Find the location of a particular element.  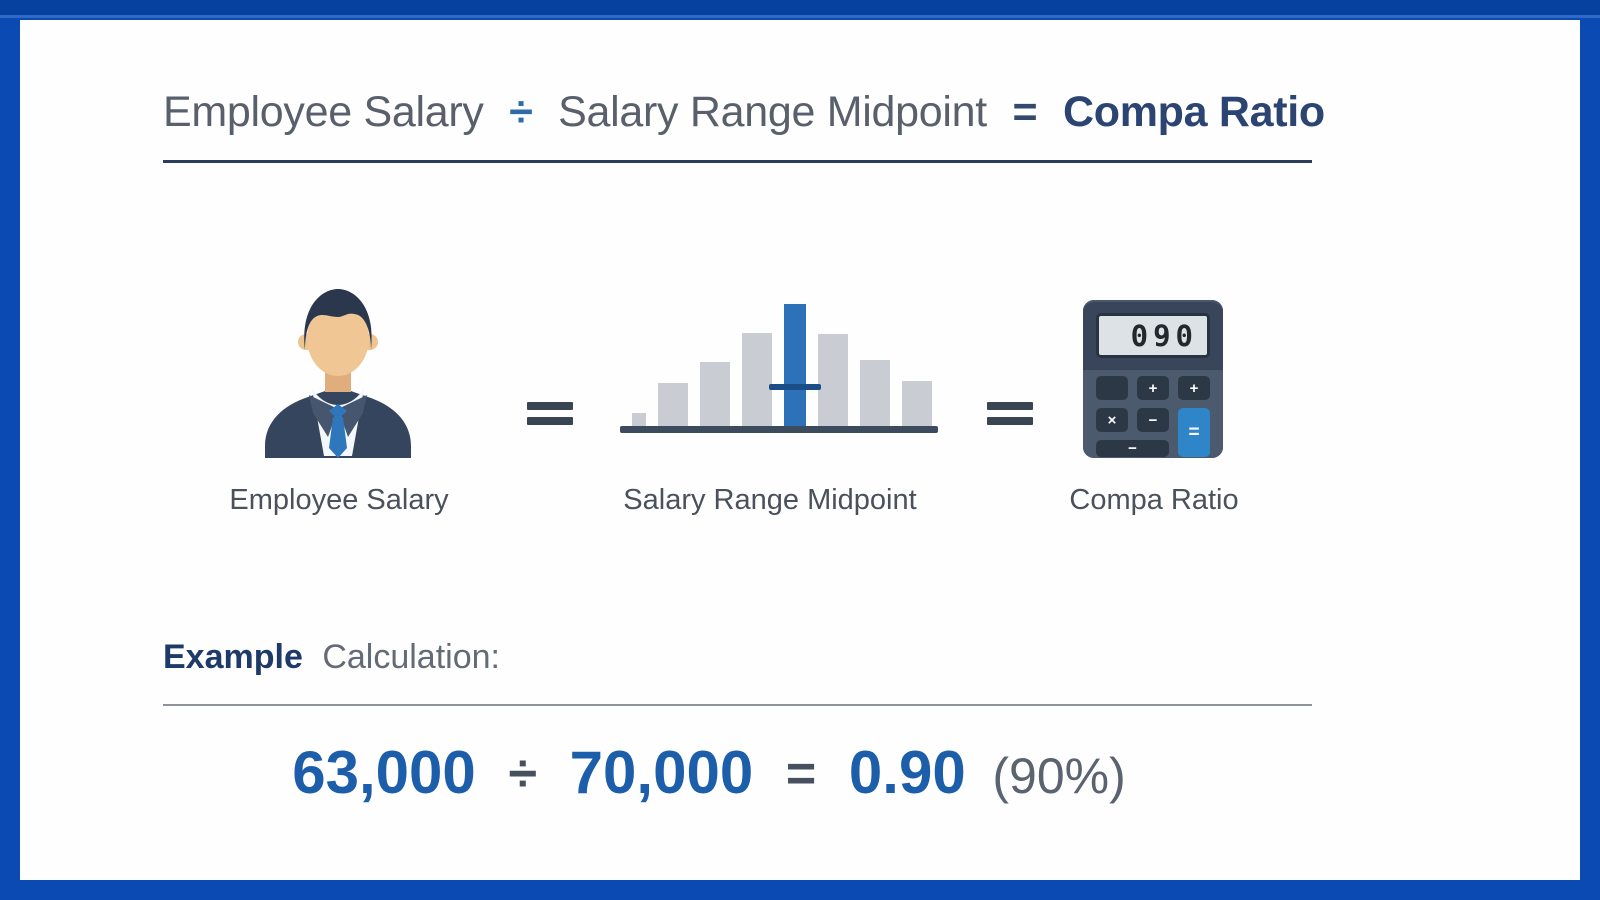

formula-divide-icon: ÷ is located at coordinates (522, 774).